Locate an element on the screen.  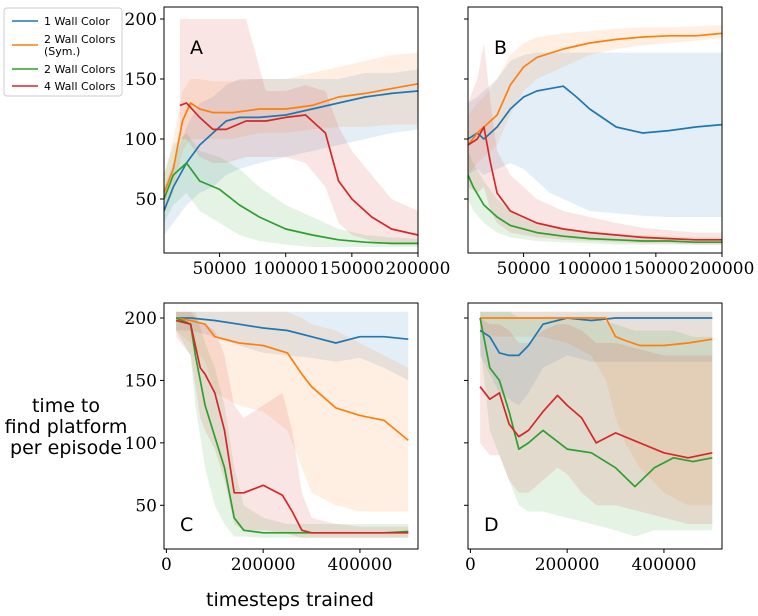
ylabel-line-2: find platform is located at coordinates (66, 427).